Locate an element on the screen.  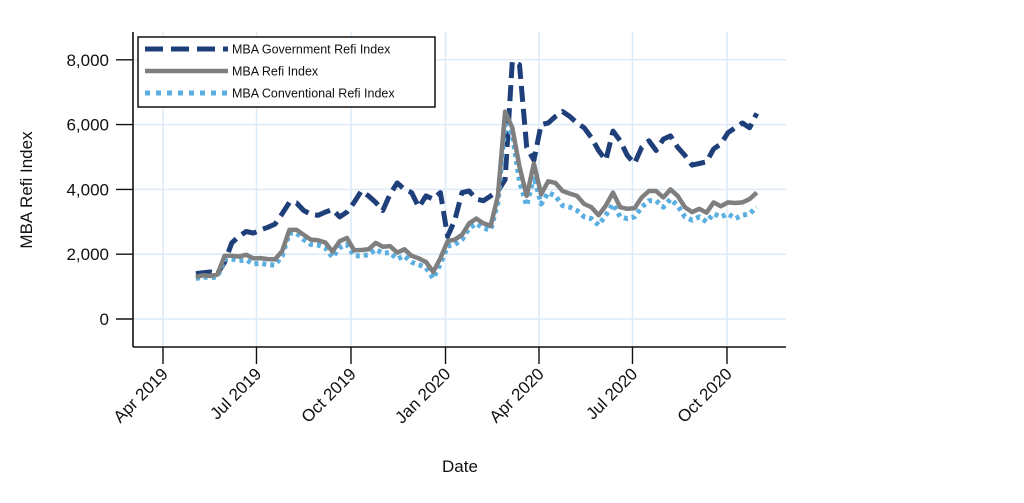
x-tick-label: Oct 2020 is located at coordinates (705, 395).